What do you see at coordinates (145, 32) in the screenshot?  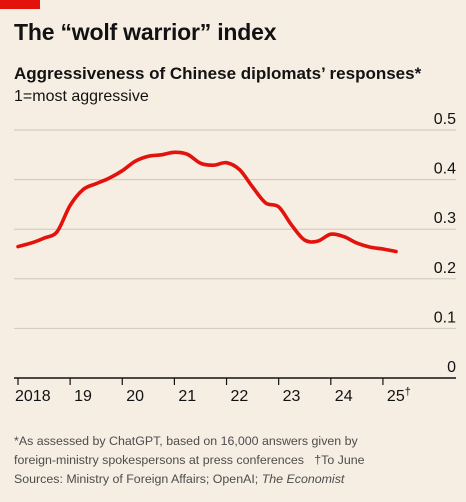 I see `chart-title: The “wolf warrior” index` at bounding box center [145, 32].